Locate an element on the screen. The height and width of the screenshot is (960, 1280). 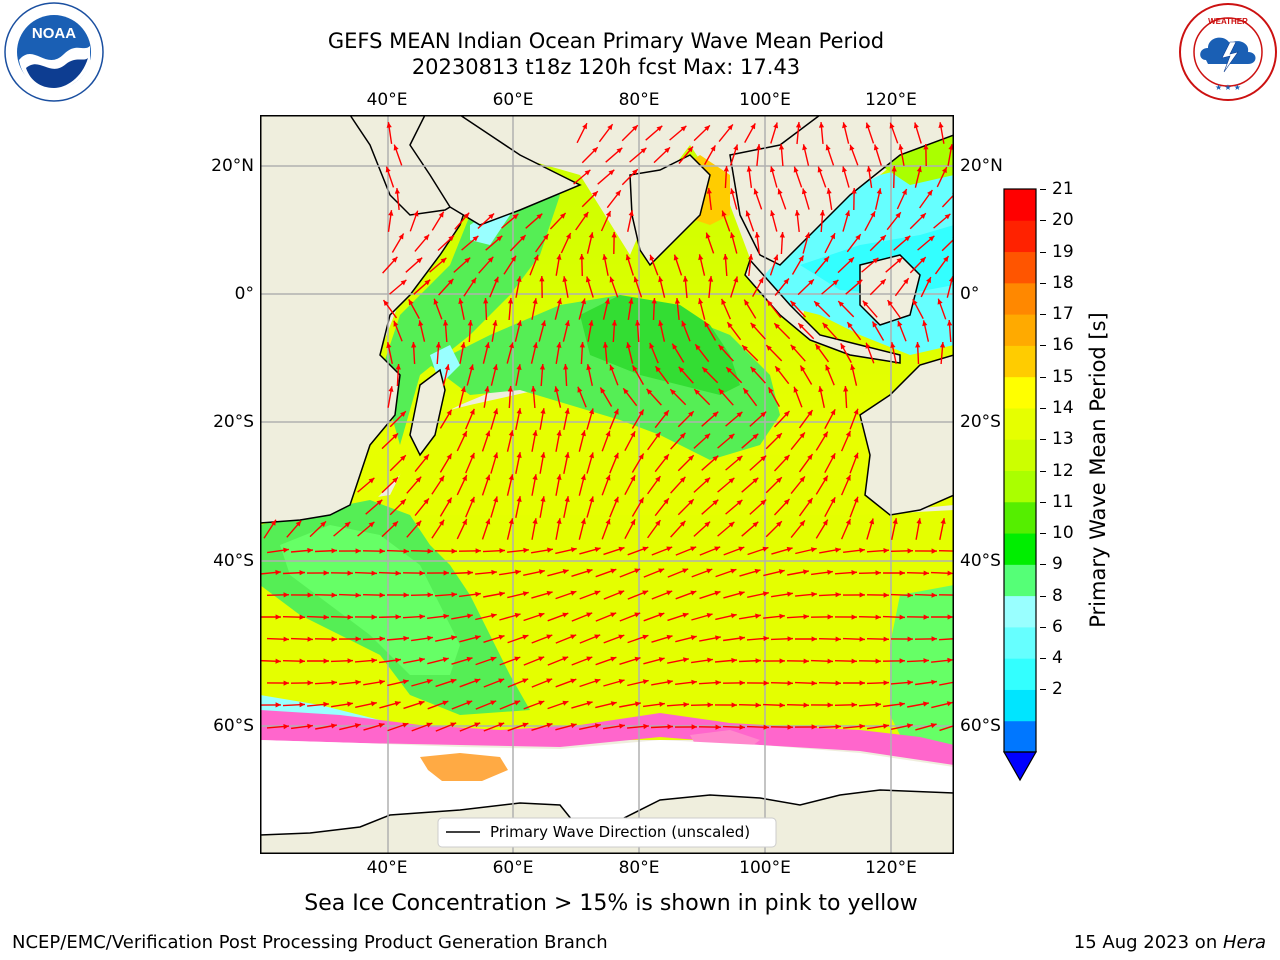
colorbar-tick-label: 9 is located at coordinates (1057, 564).